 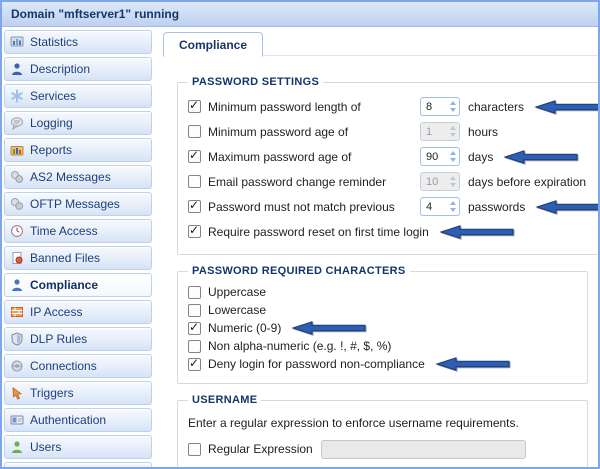 I want to click on unit-label: characters, so click(x=496, y=106).